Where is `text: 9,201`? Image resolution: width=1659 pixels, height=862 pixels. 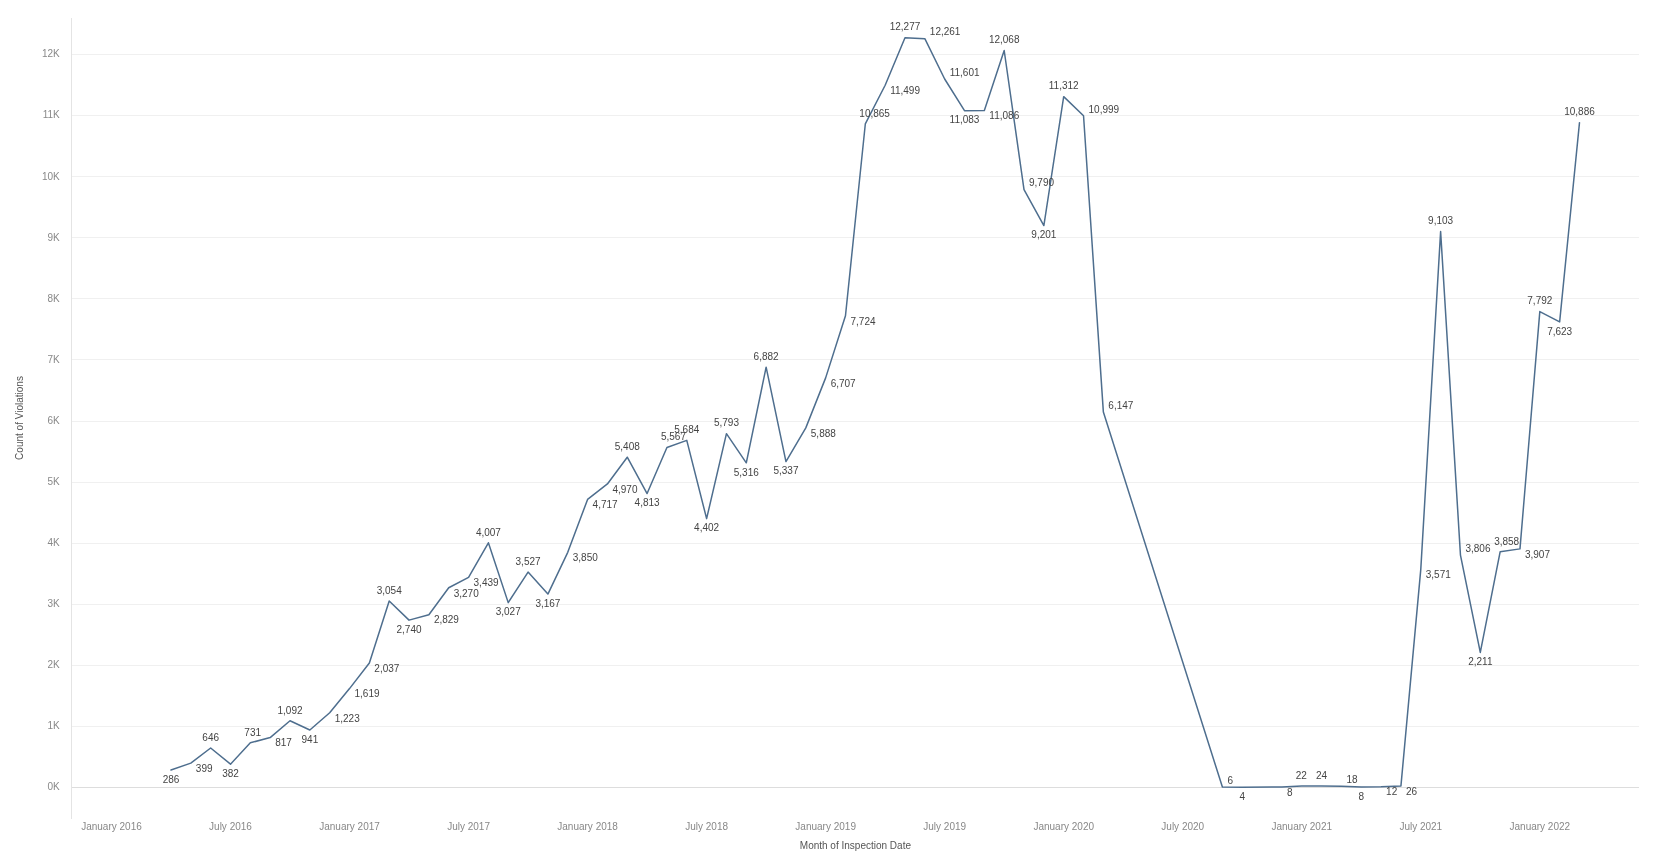 text: 9,201 is located at coordinates (1044, 235).